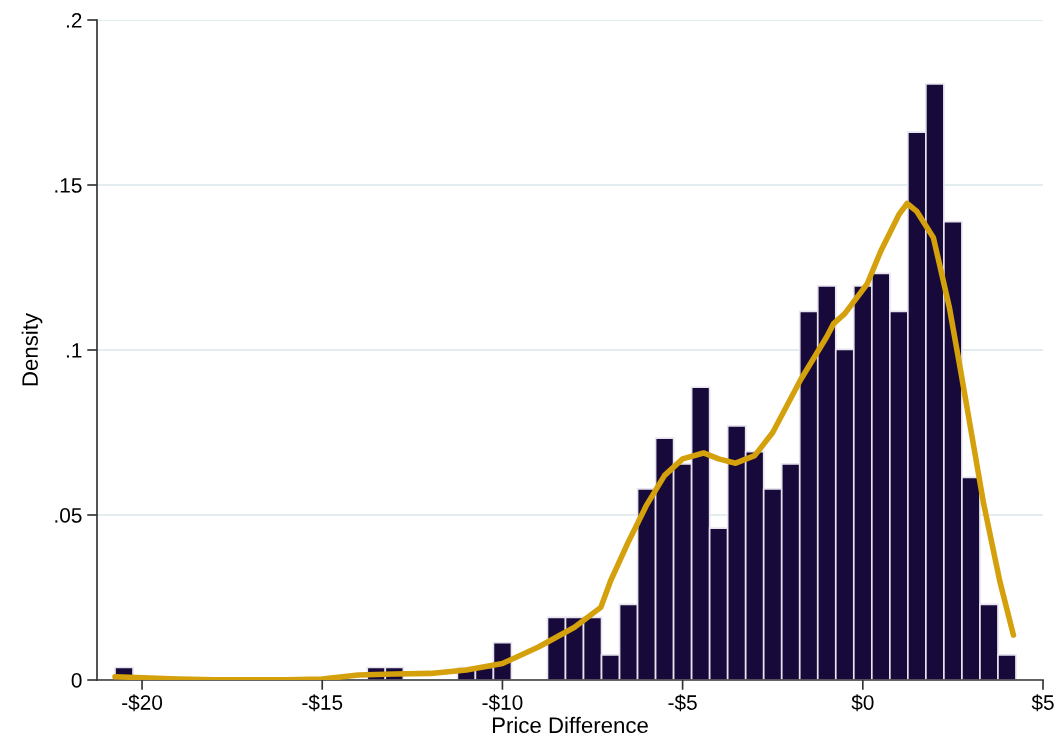 Image resolution: width=1060 pixels, height=754 pixels. Describe the element at coordinates (32, 349) in the screenshot. I see `y-axis-title: Density` at that location.